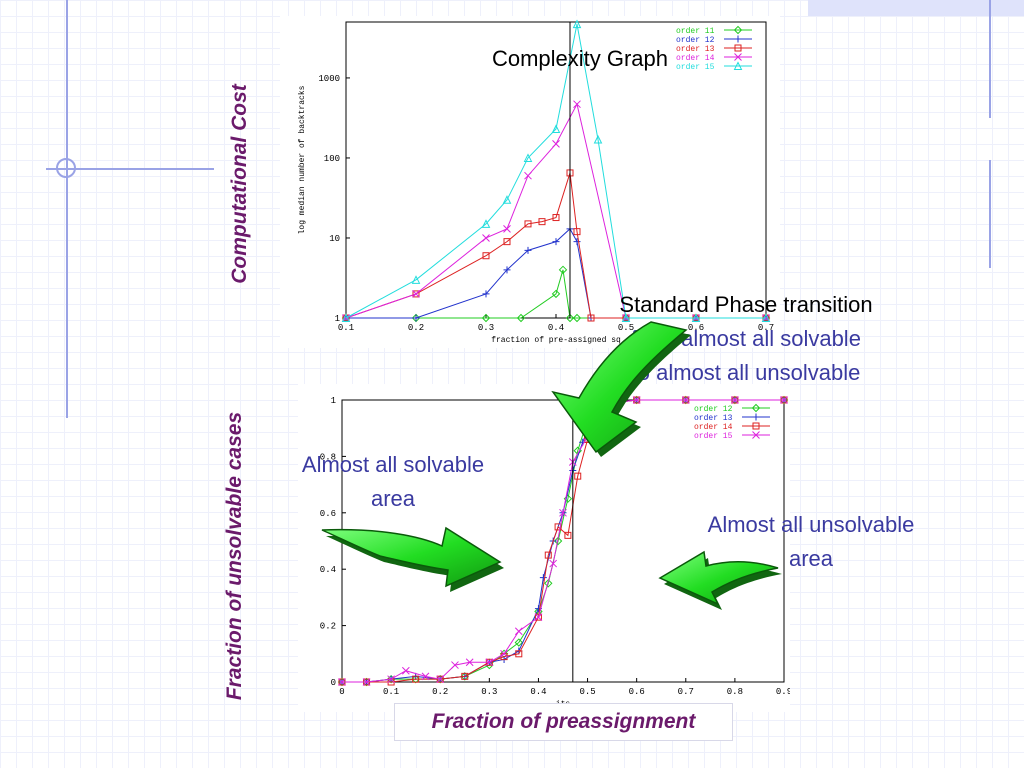  What do you see at coordinates (391, 692) in the screenshot?
I see `bottom-x-tick-label: 0.1` at bounding box center [391, 692].